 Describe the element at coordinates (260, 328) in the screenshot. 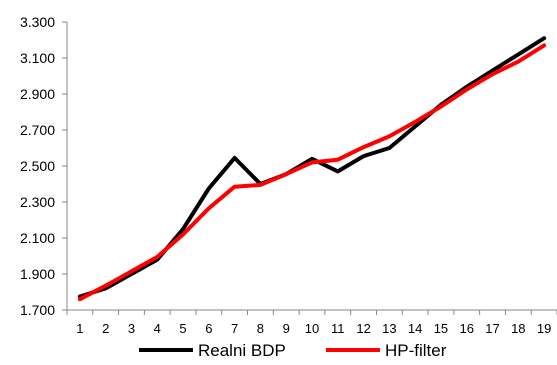

I see `x-tick-label: 8` at that location.